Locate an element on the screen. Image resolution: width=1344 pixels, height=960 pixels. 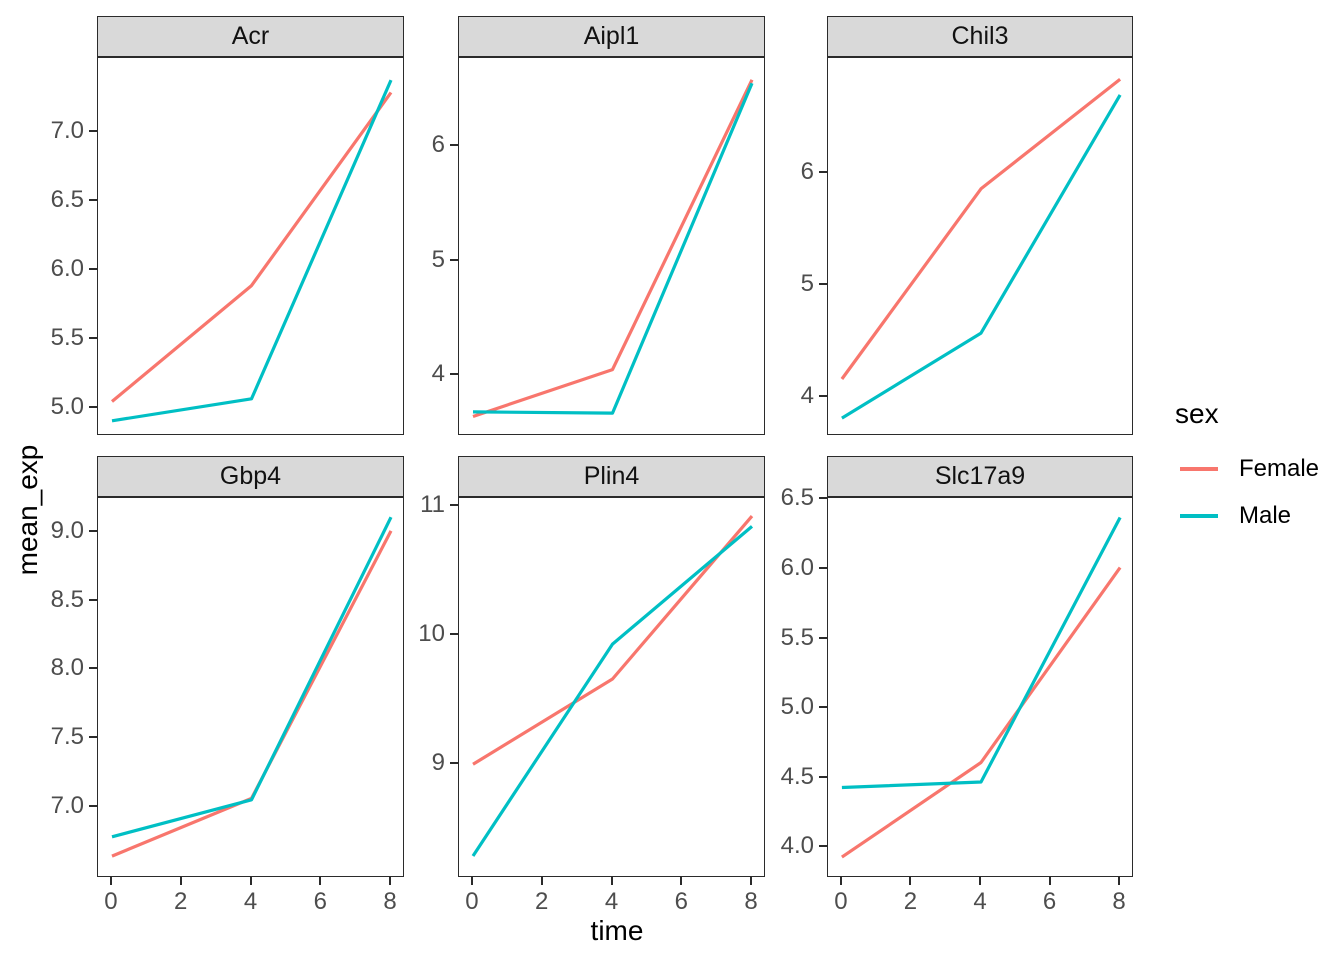
line-male-acr is located at coordinates (252, 251).